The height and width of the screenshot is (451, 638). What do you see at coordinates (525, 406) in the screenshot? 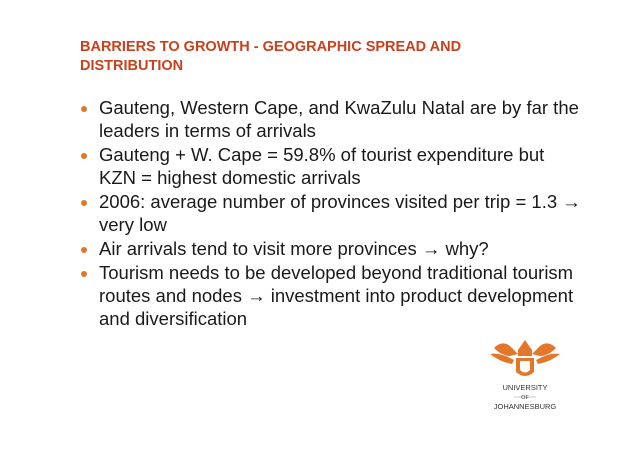
I see `logo-line3: JOHANNESBURG` at bounding box center [525, 406].